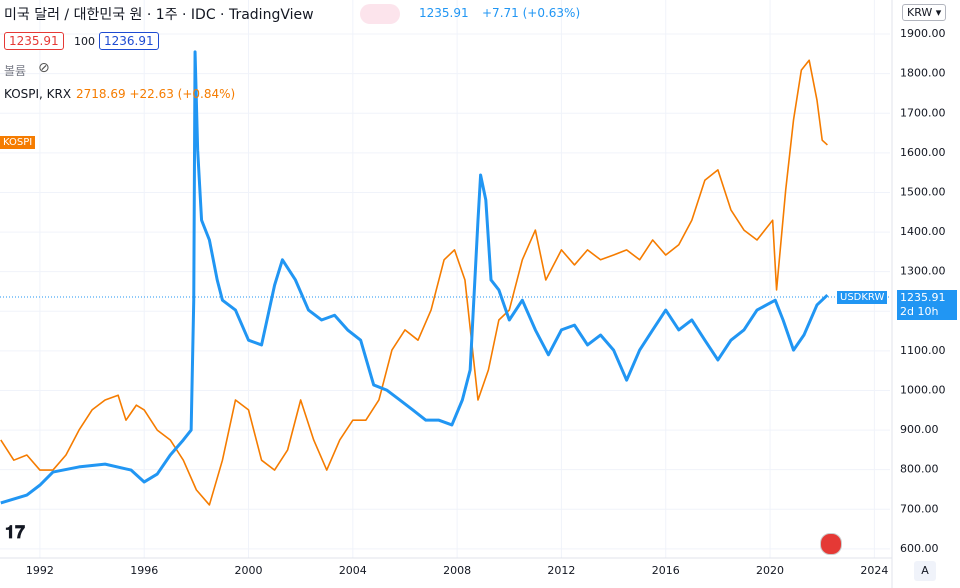 The height and width of the screenshot is (588, 960). Describe the element at coordinates (923, 112) in the screenshot. I see `y-tick-label: 1700.00` at that location.